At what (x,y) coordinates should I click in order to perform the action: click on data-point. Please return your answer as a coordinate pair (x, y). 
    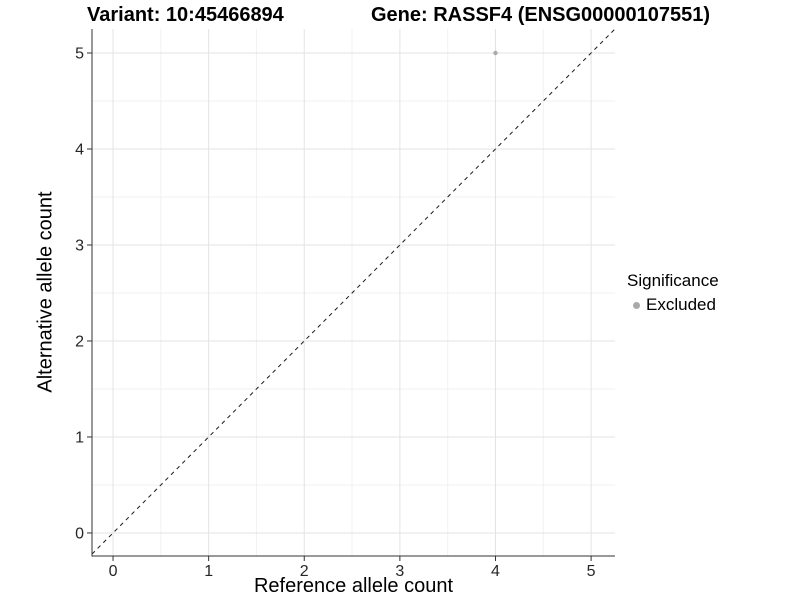
    Looking at the image, I should click on (495, 53).